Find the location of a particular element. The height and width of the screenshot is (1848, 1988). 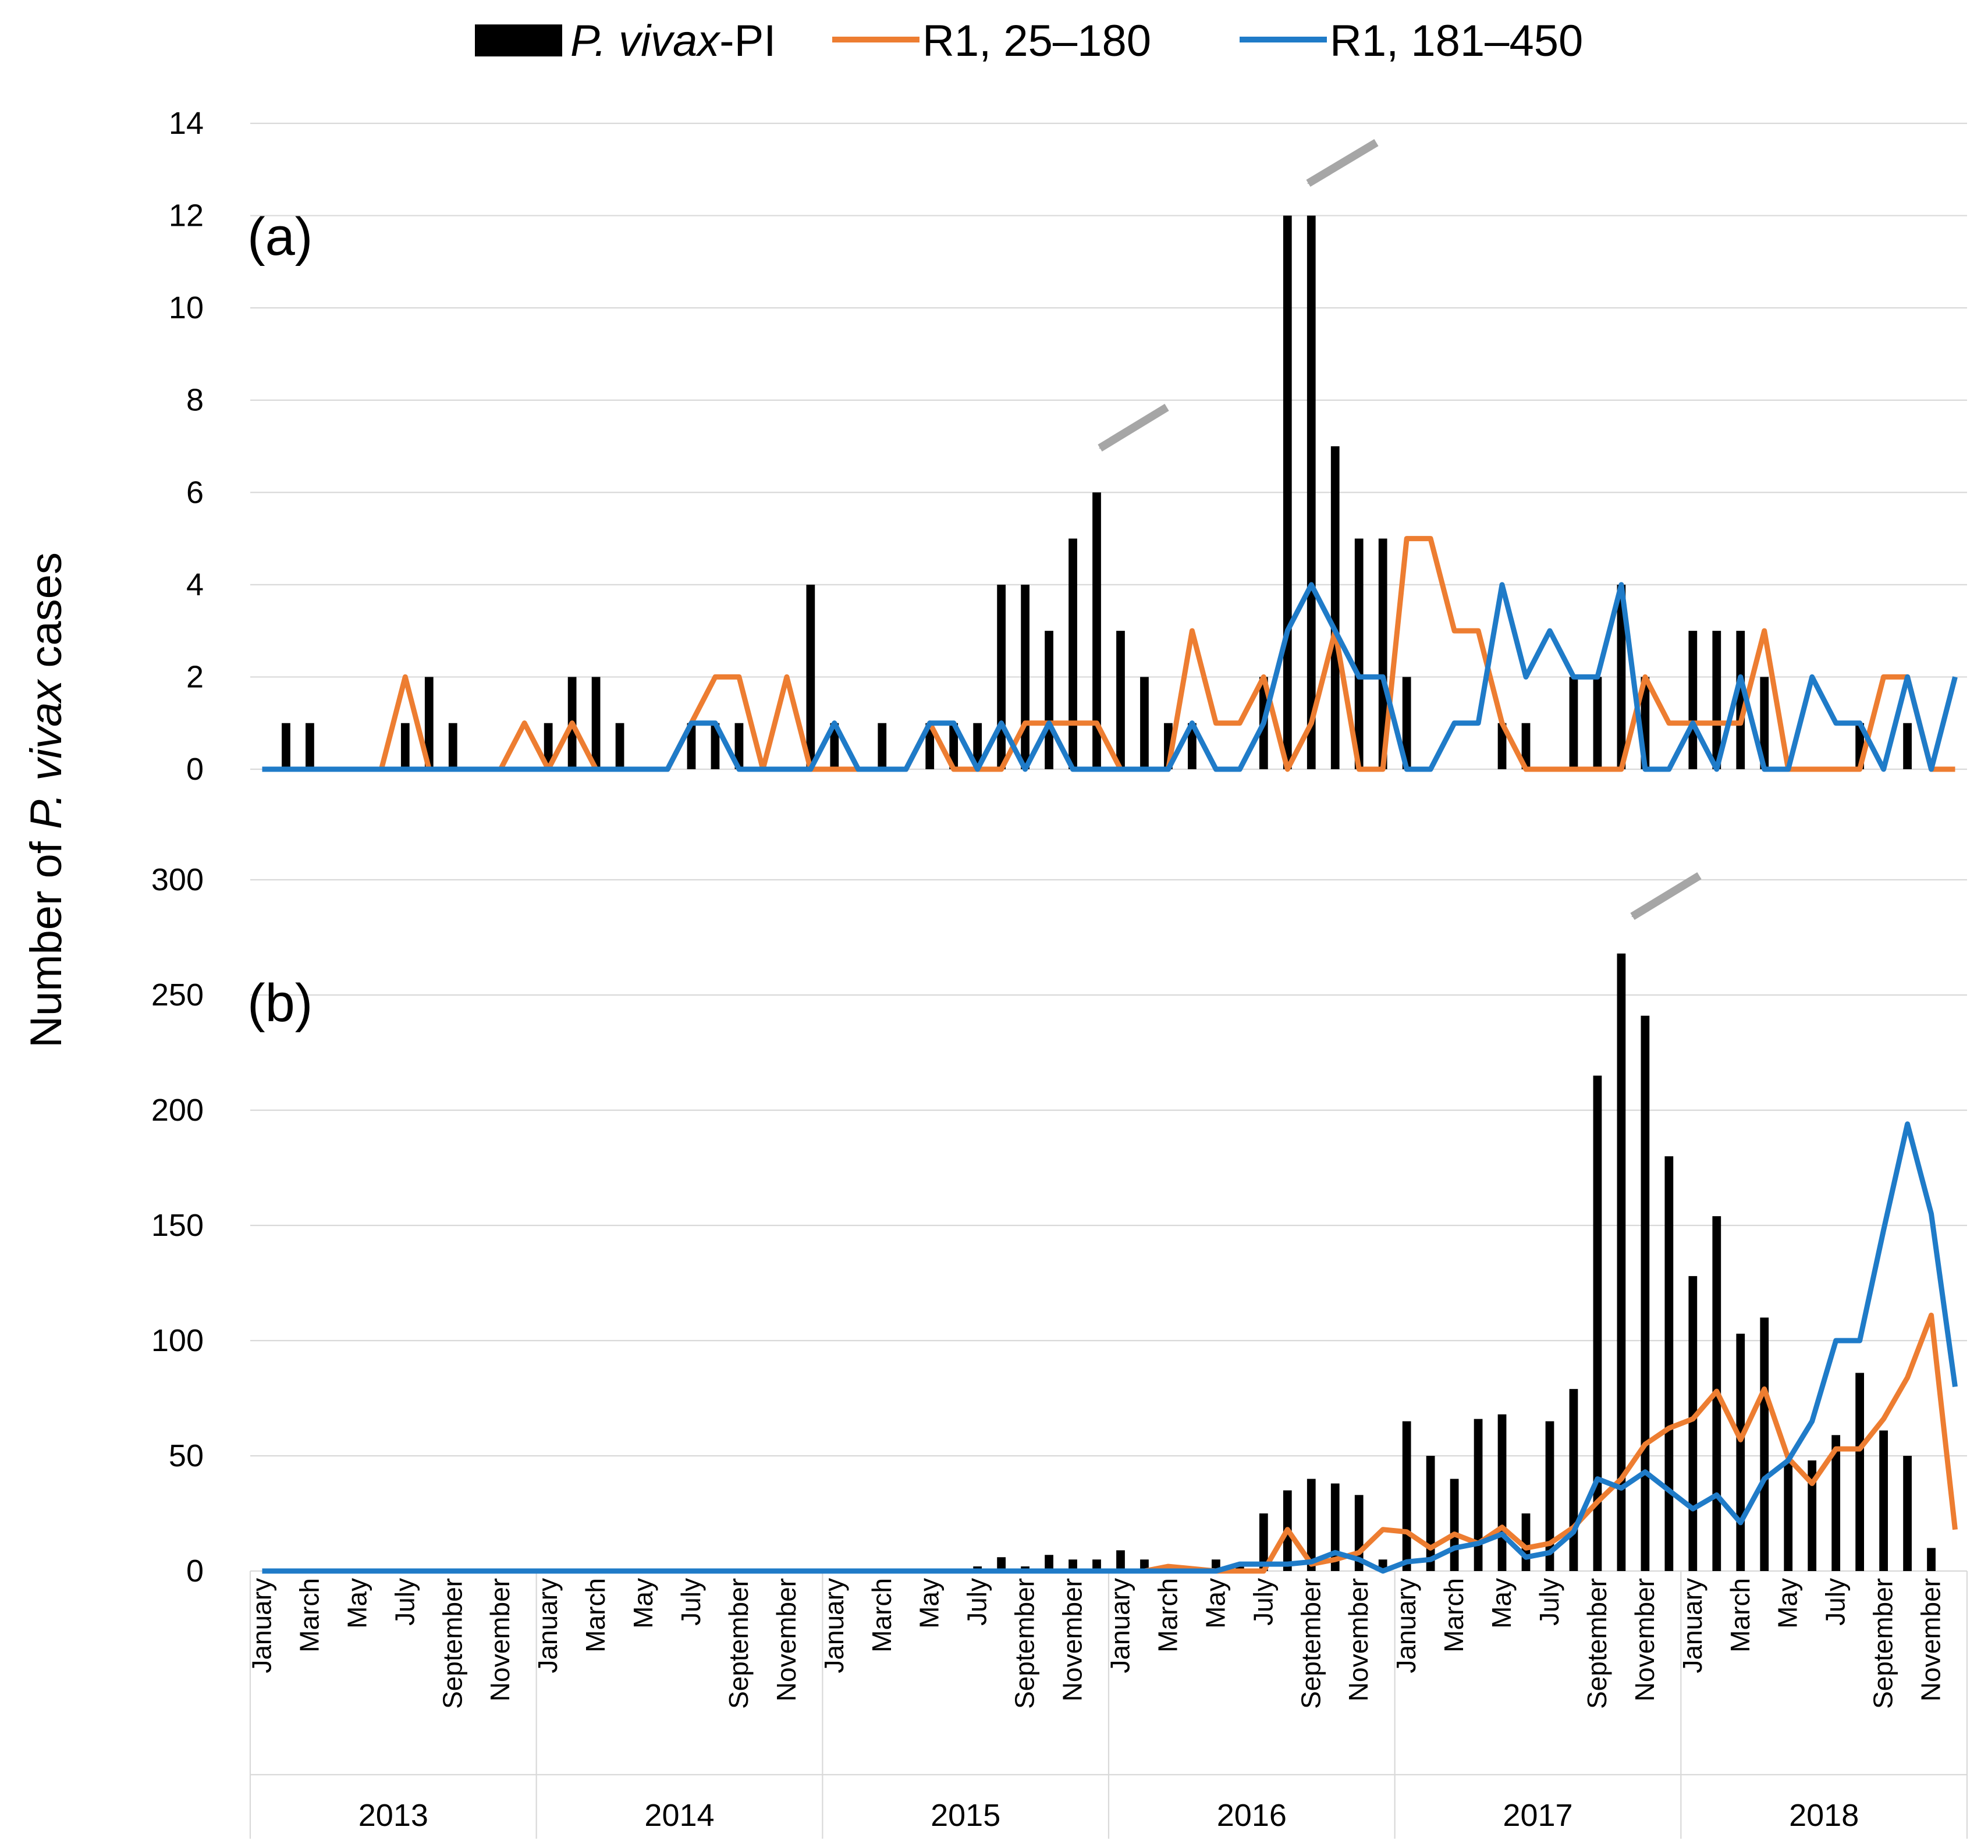

x-year-label: 2018 is located at coordinates (1824, 1815).